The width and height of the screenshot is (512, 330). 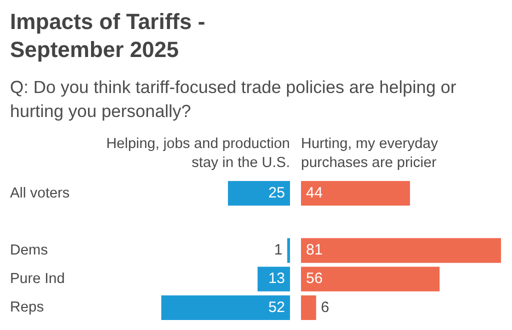 What do you see at coordinates (37, 279) in the screenshot?
I see `y-tick-label: Pure Ind` at bounding box center [37, 279].